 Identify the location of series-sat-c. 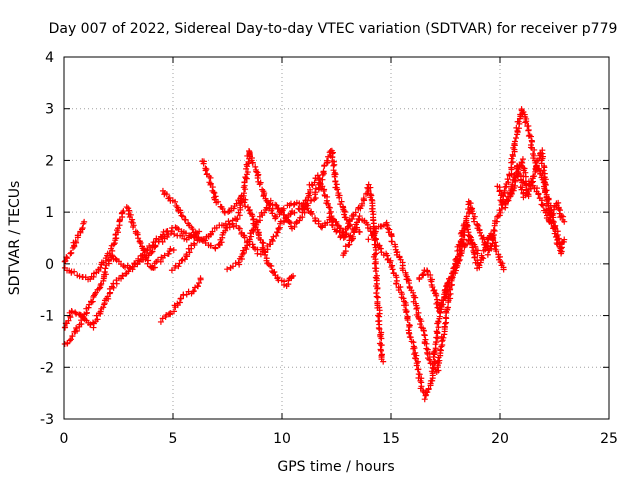
(74, 241).